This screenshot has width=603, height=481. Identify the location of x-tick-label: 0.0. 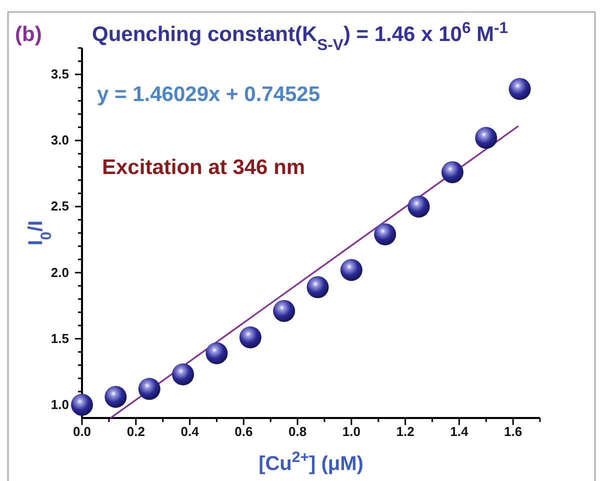
(82, 432).